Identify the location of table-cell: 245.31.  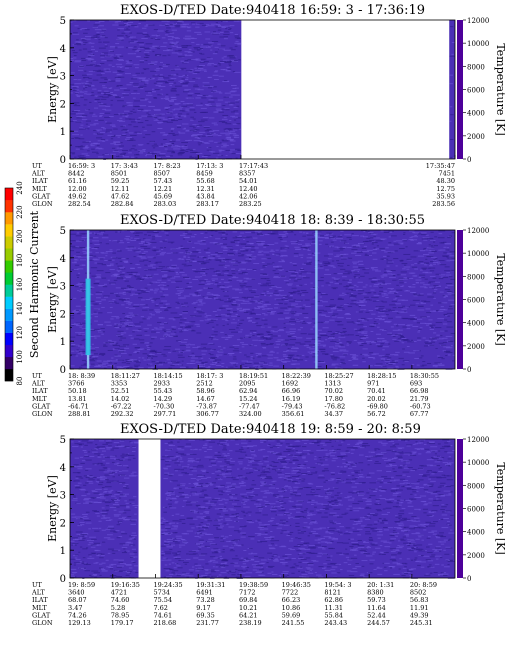
(421, 623).